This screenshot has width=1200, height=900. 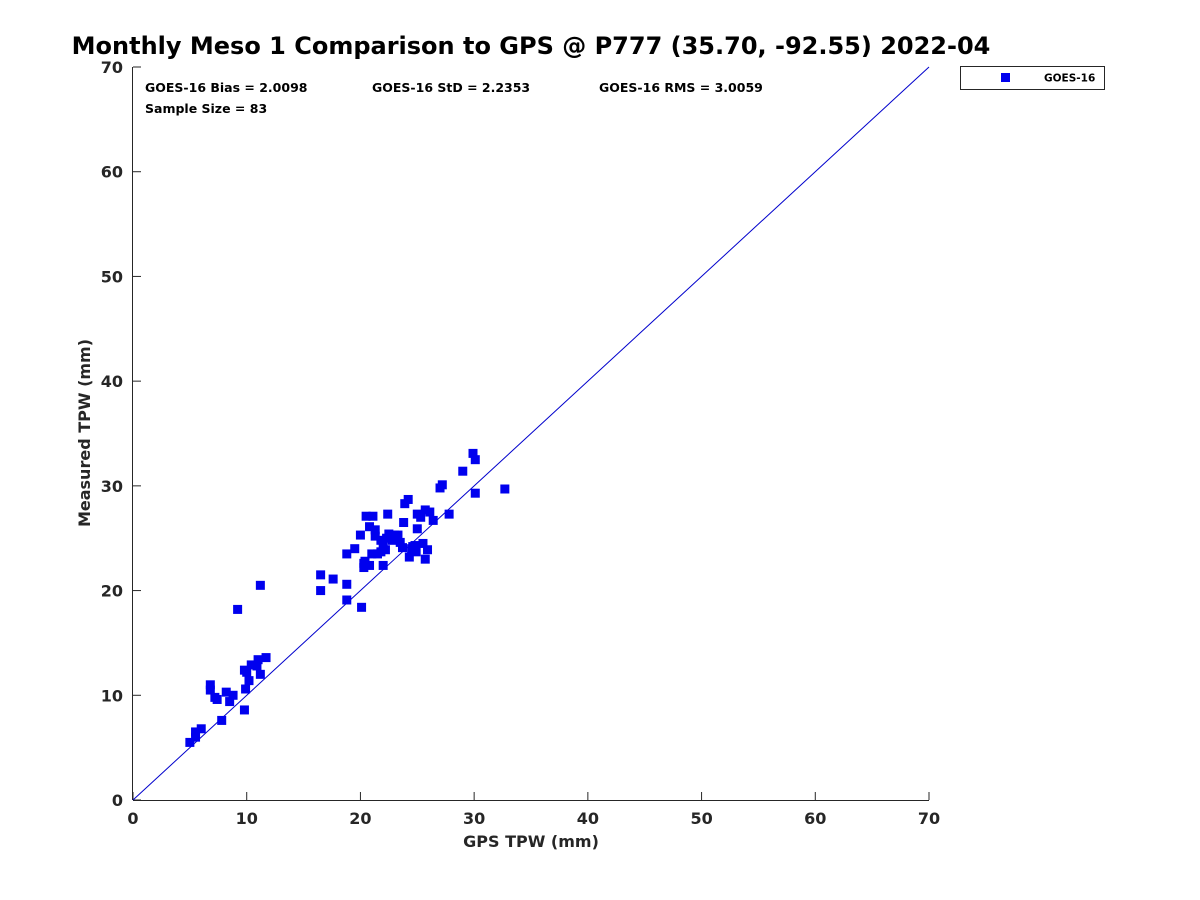 What do you see at coordinates (474, 818) in the screenshot?
I see `x-tick-label: 30` at bounding box center [474, 818].